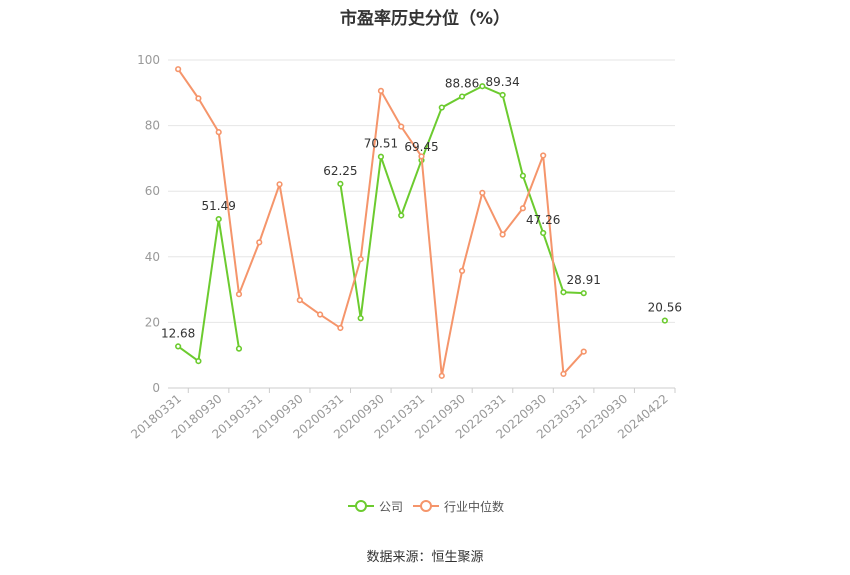 Image resolution: width=850 pixels, height=575 pixels. What do you see at coordinates (425, 19) in the screenshot?
I see `chart-title: 市盈率历史分位（%）` at bounding box center [425, 19].